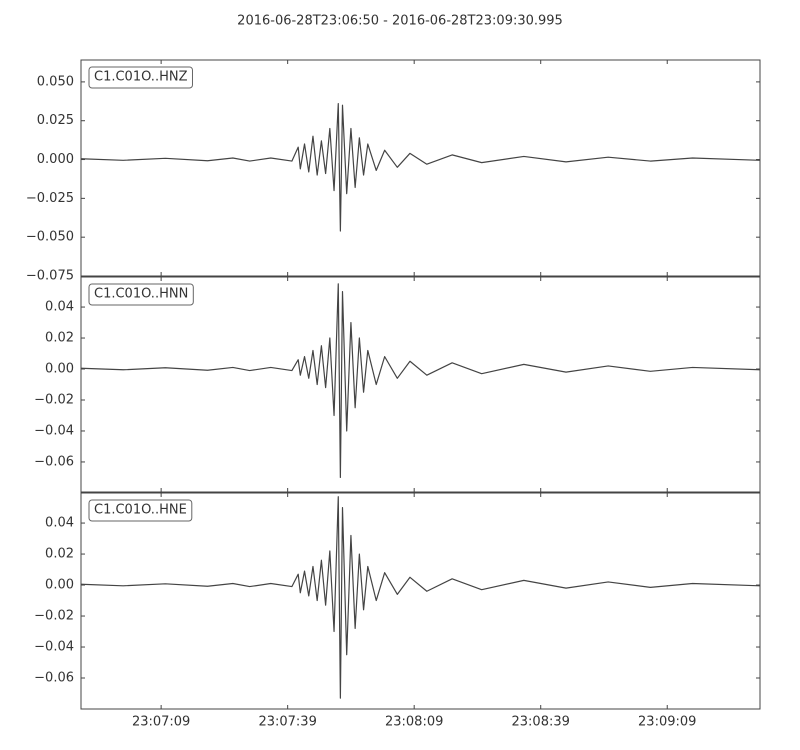 This screenshot has height=750, width=800. I want to click on x-tick-label: 23:07:09, so click(161, 722).